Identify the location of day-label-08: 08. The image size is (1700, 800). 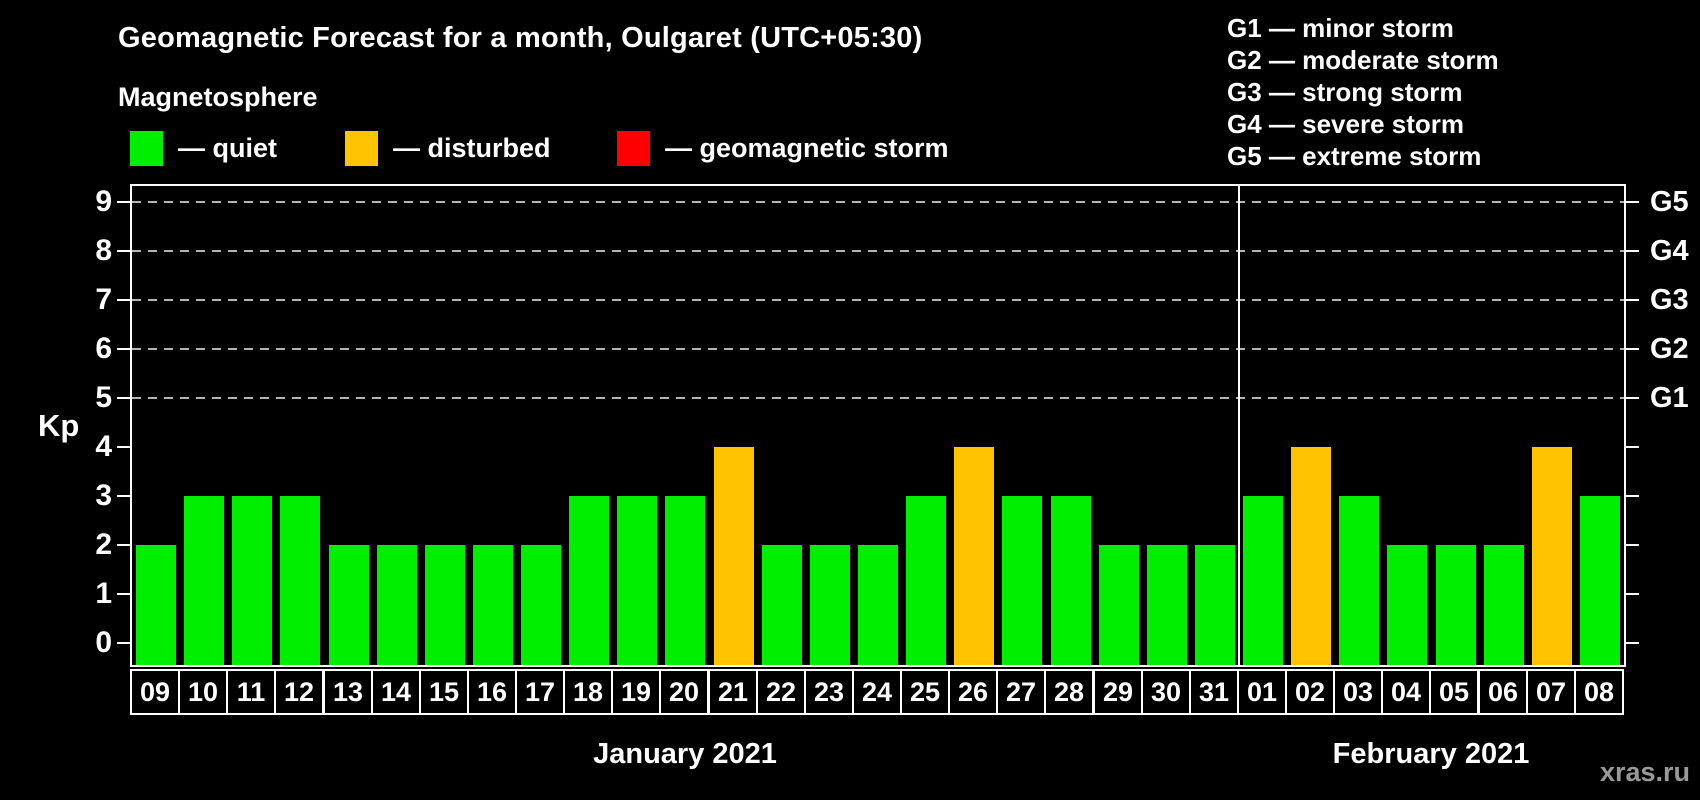
(1599, 692).